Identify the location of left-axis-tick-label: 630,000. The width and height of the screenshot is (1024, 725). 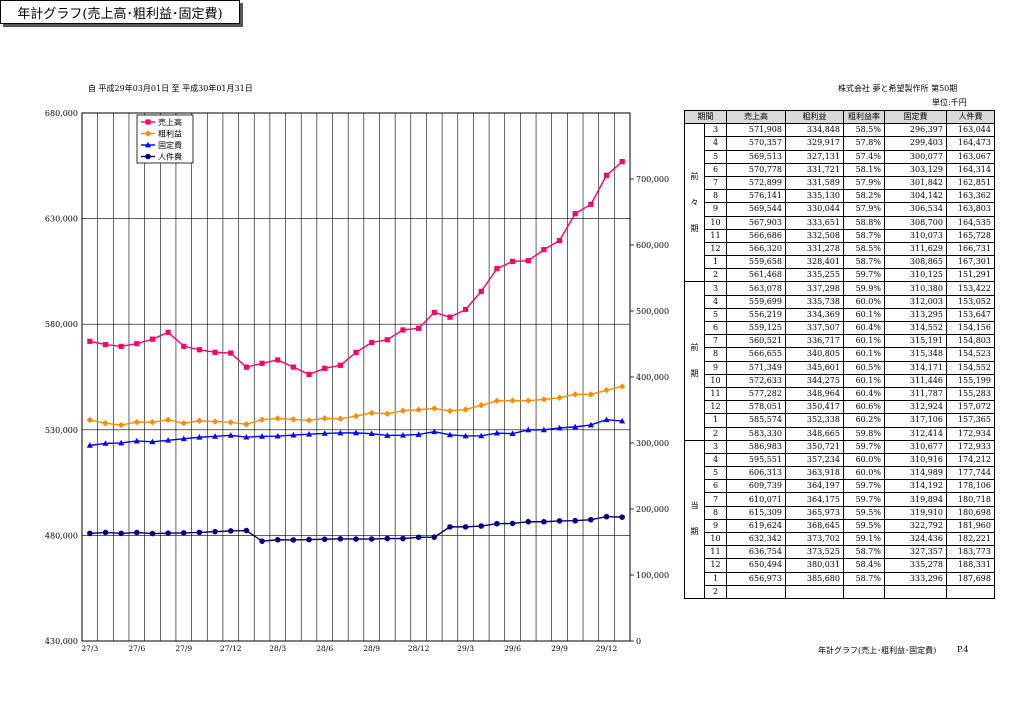
(61, 219).